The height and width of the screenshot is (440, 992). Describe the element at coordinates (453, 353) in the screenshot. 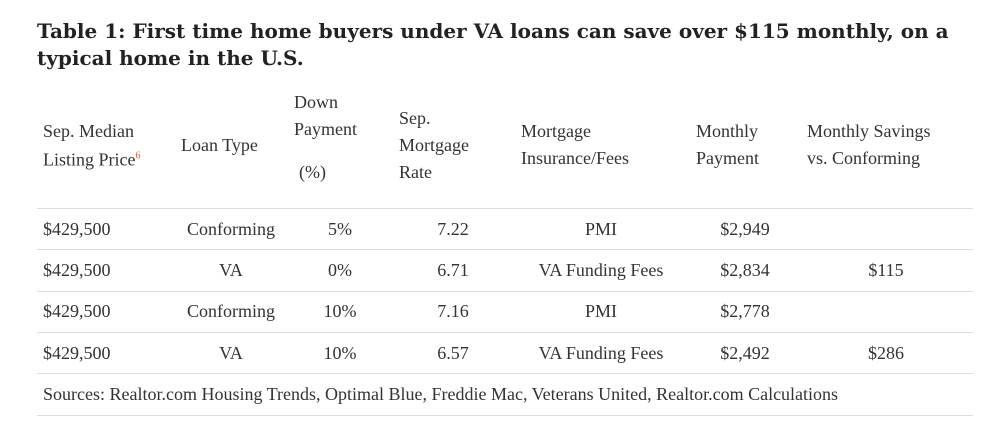

I see `table-cell: 6.57` at that location.